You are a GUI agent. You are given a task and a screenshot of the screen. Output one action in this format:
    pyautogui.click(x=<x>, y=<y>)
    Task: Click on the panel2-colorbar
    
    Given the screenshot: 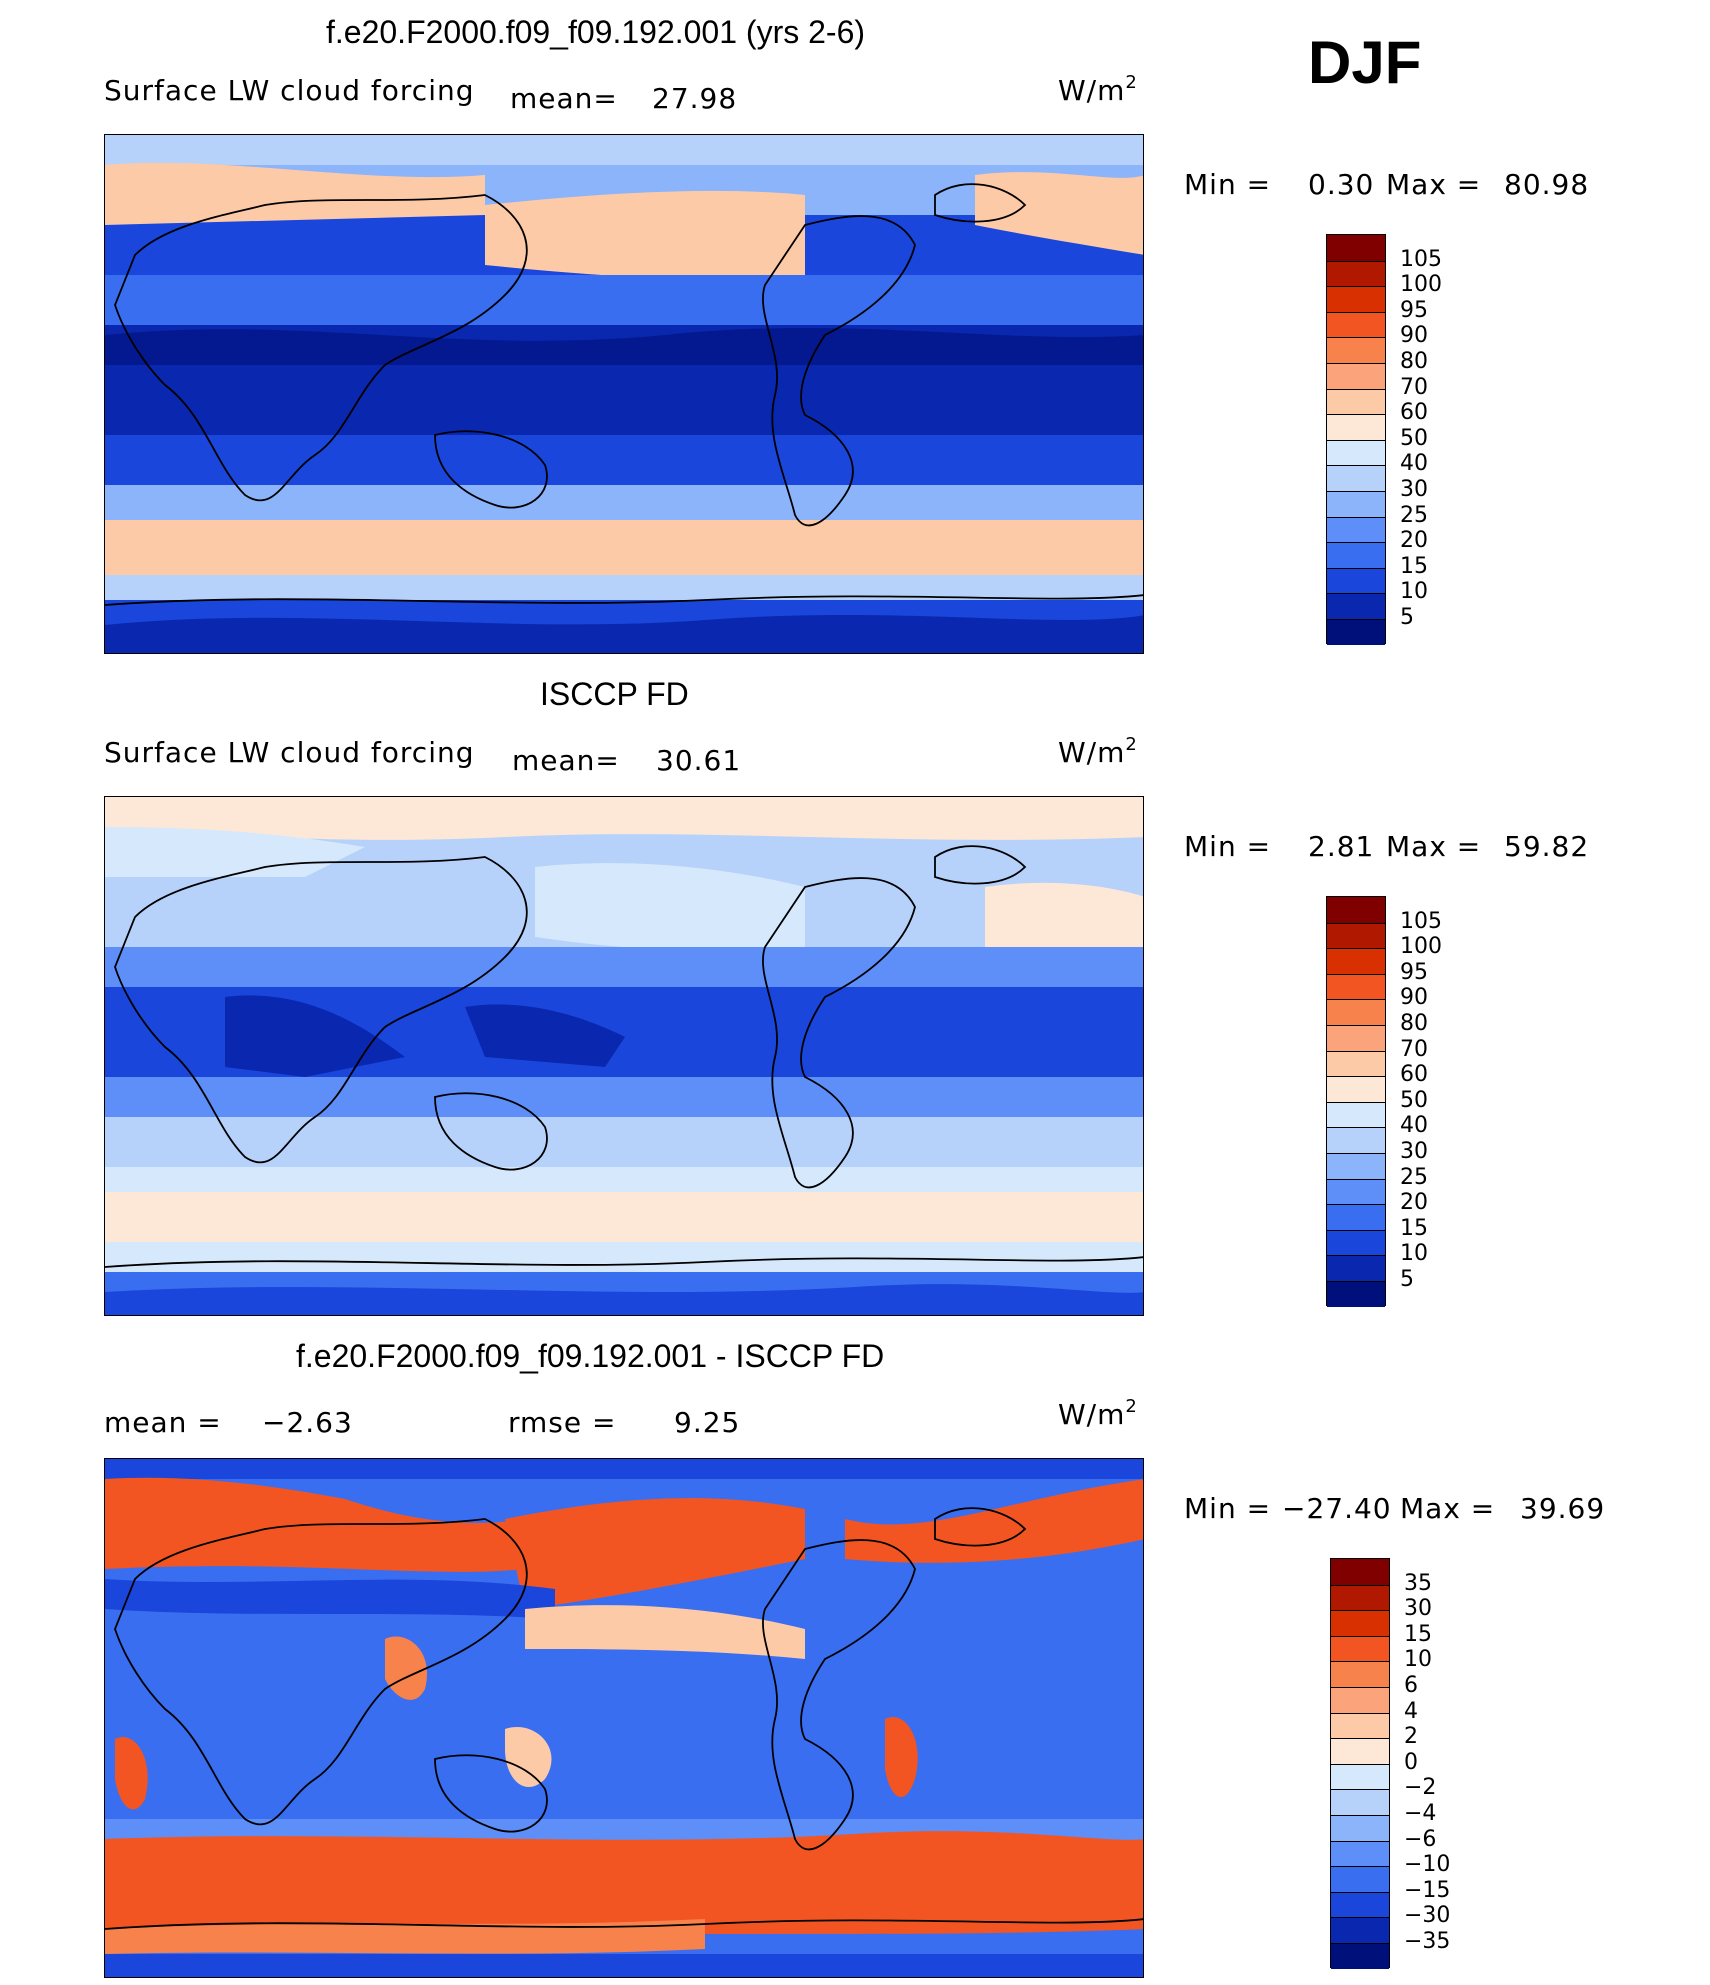 What is the action you would take?
    pyautogui.click(x=1356, y=1101)
    